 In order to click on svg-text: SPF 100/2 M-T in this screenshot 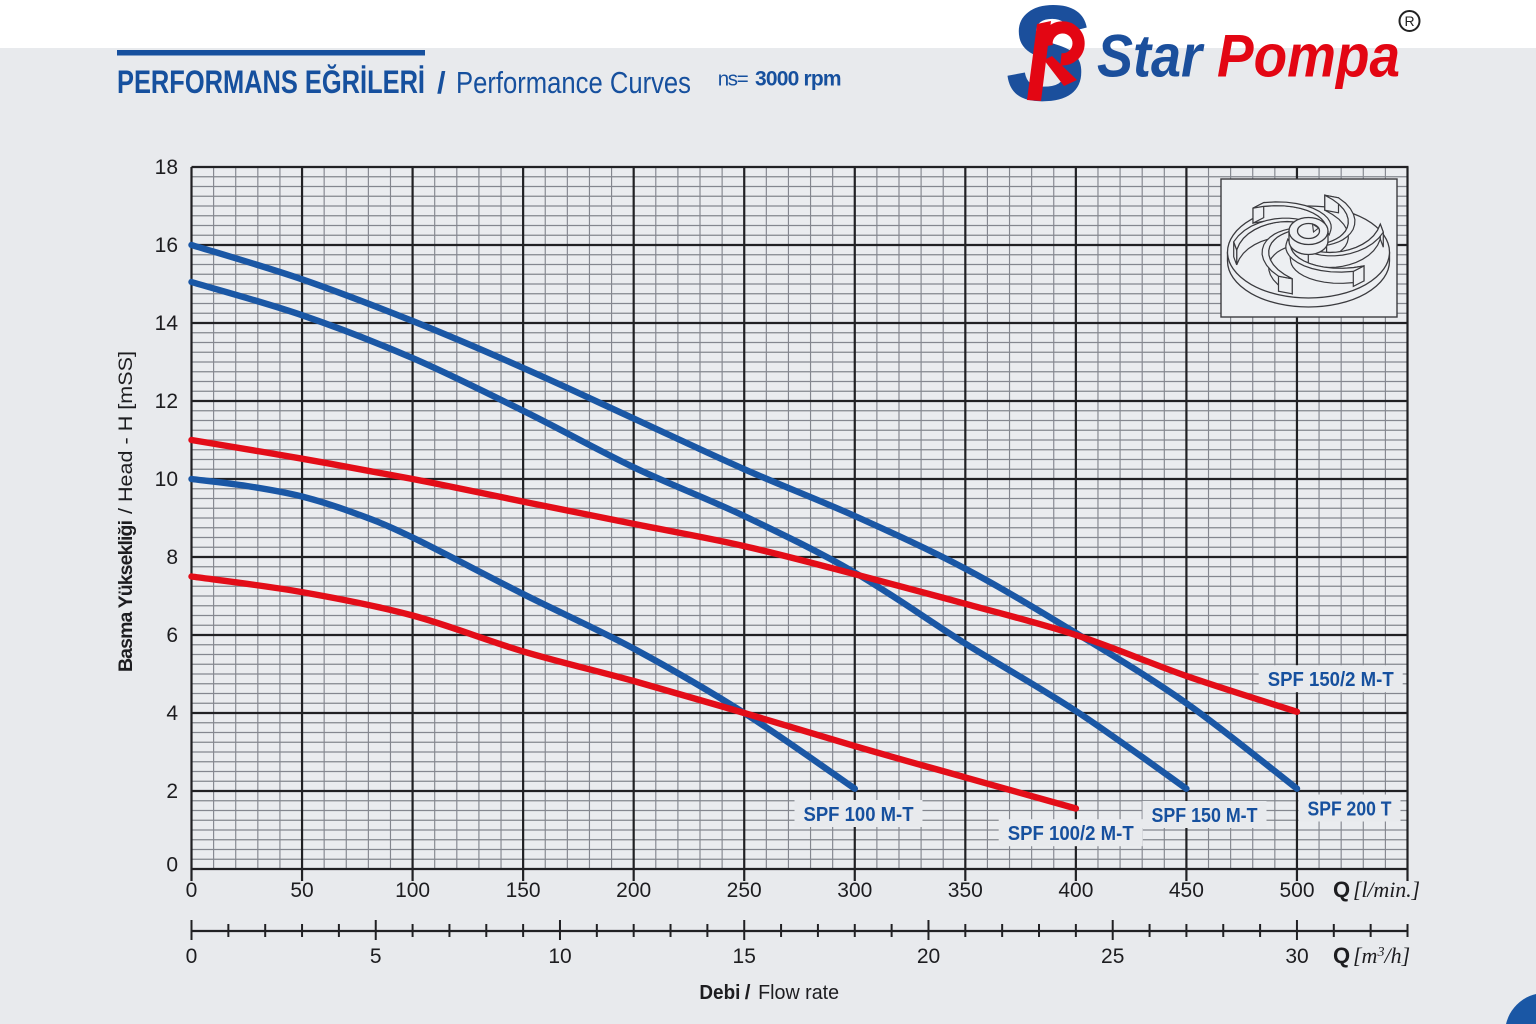, I will do `click(1071, 834)`.